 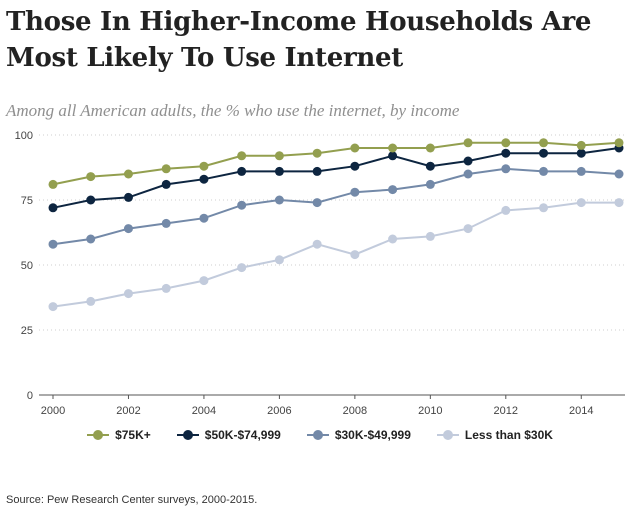 What do you see at coordinates (506, 411) in the screenshot?
I see `x-tick-label: 2012` at bounding box center [506, 411].